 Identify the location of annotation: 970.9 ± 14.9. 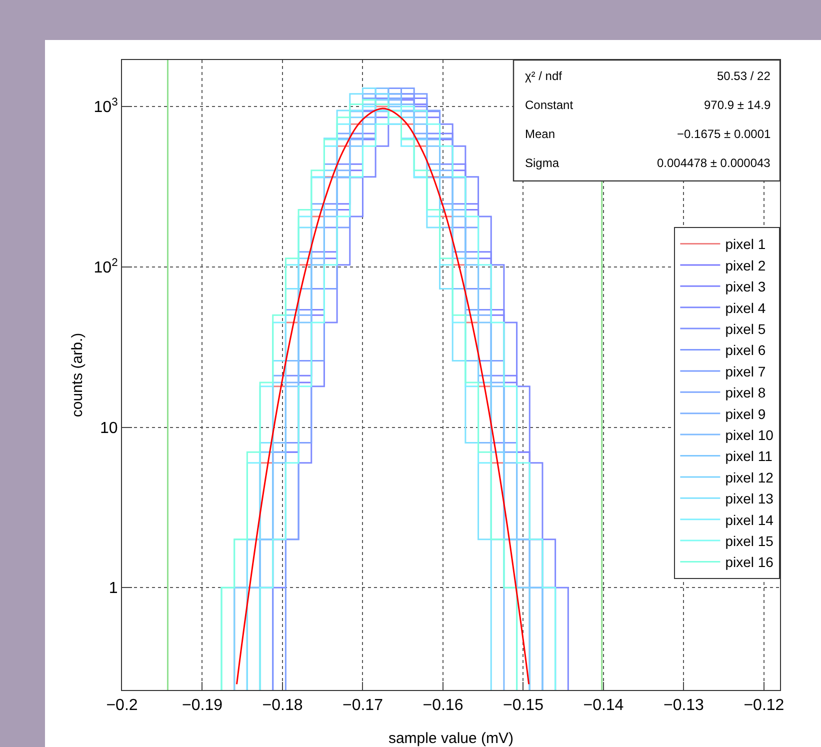
(737, 105).